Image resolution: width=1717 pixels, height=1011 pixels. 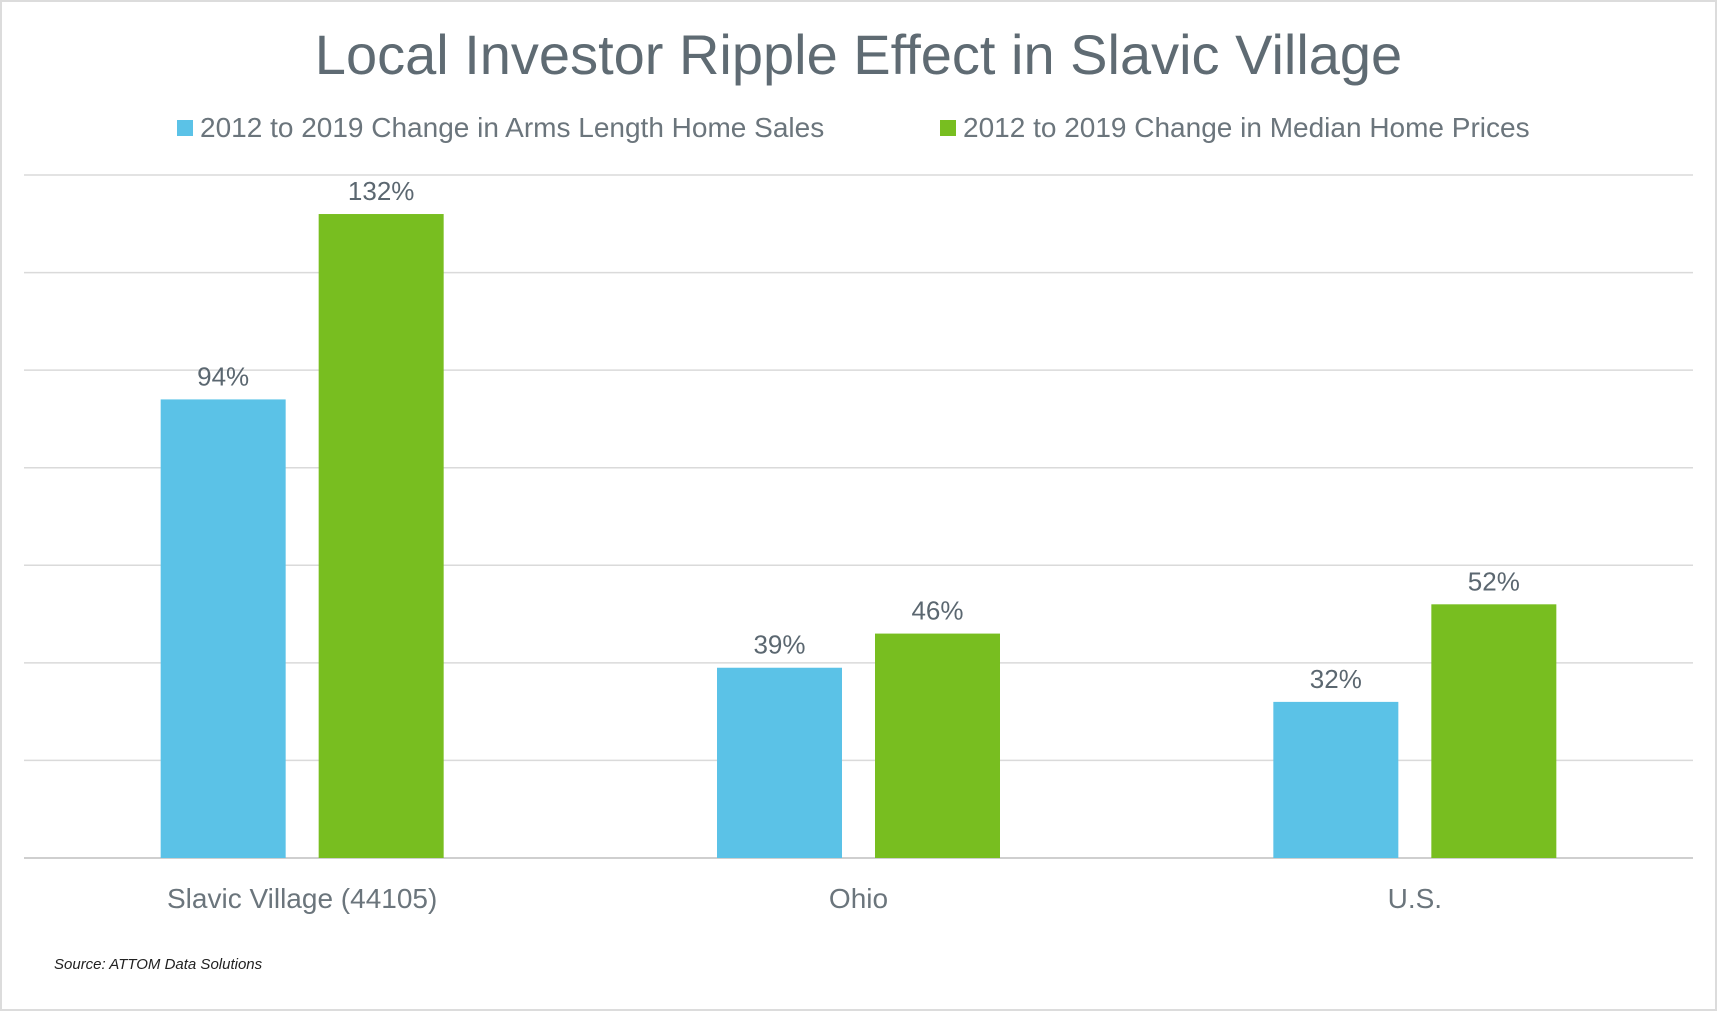 What do you see at coordinates (158, 964) in the screenshot?
I see `source-note: Source: ATTOM Data Solutions` at bounding box center [158, 964].